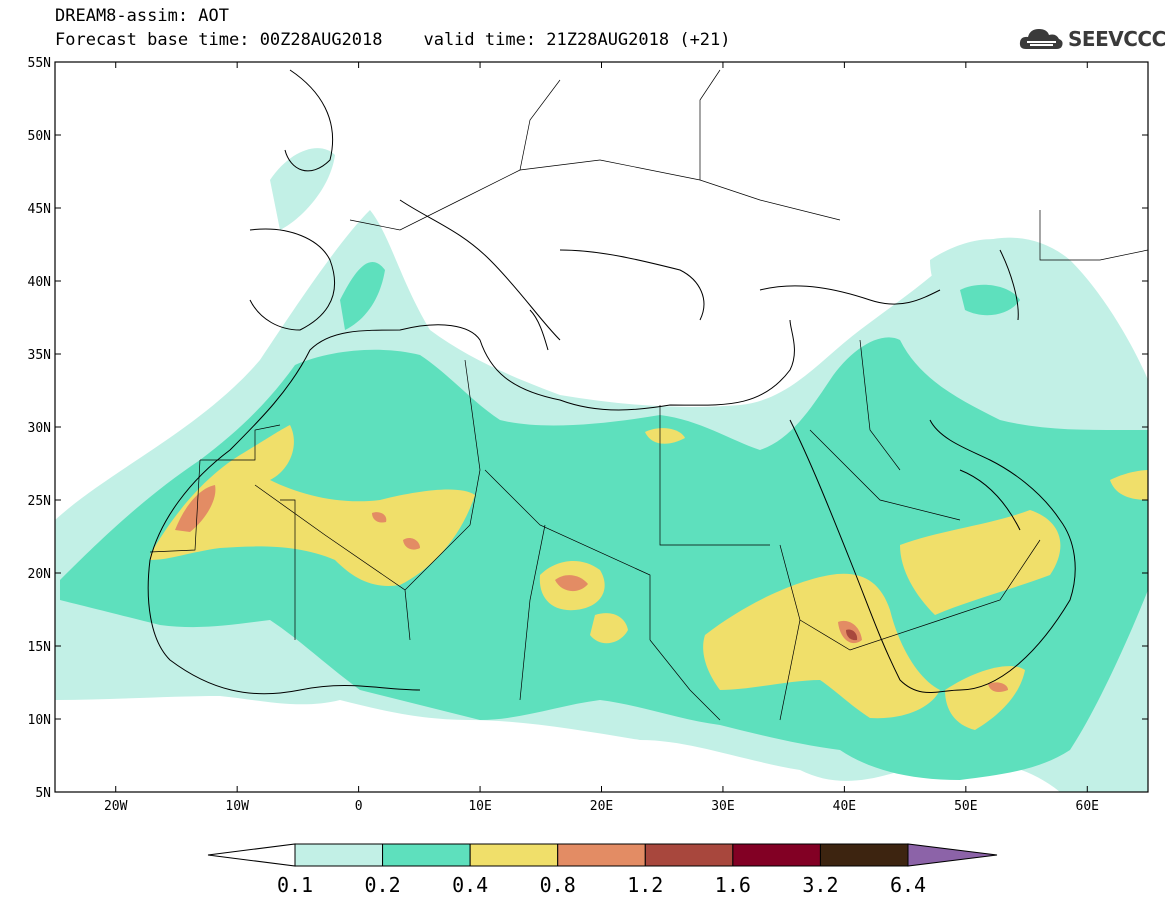 This screenshot has width=1165, height=905. What do you see at coordinates (558, 885) in the screenshot?
I see `colorbar-label: 0.8` at bounding box center [558, 885].